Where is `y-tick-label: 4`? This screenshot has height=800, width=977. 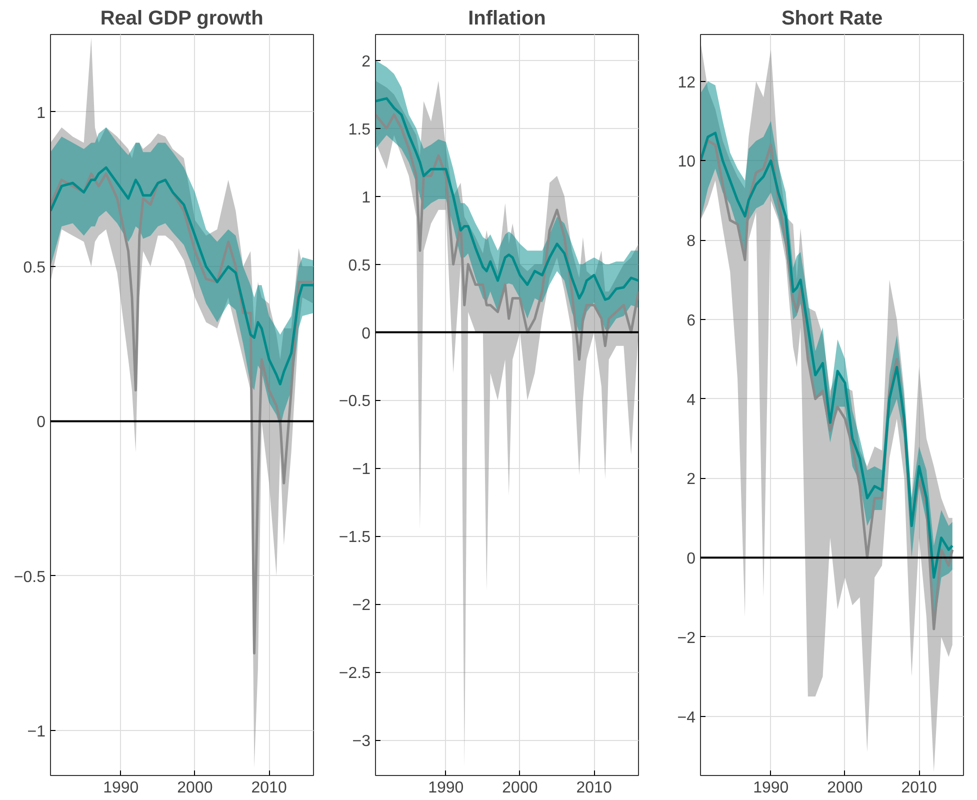
y-tick-label: 4 is located at coordinates (691, 400).